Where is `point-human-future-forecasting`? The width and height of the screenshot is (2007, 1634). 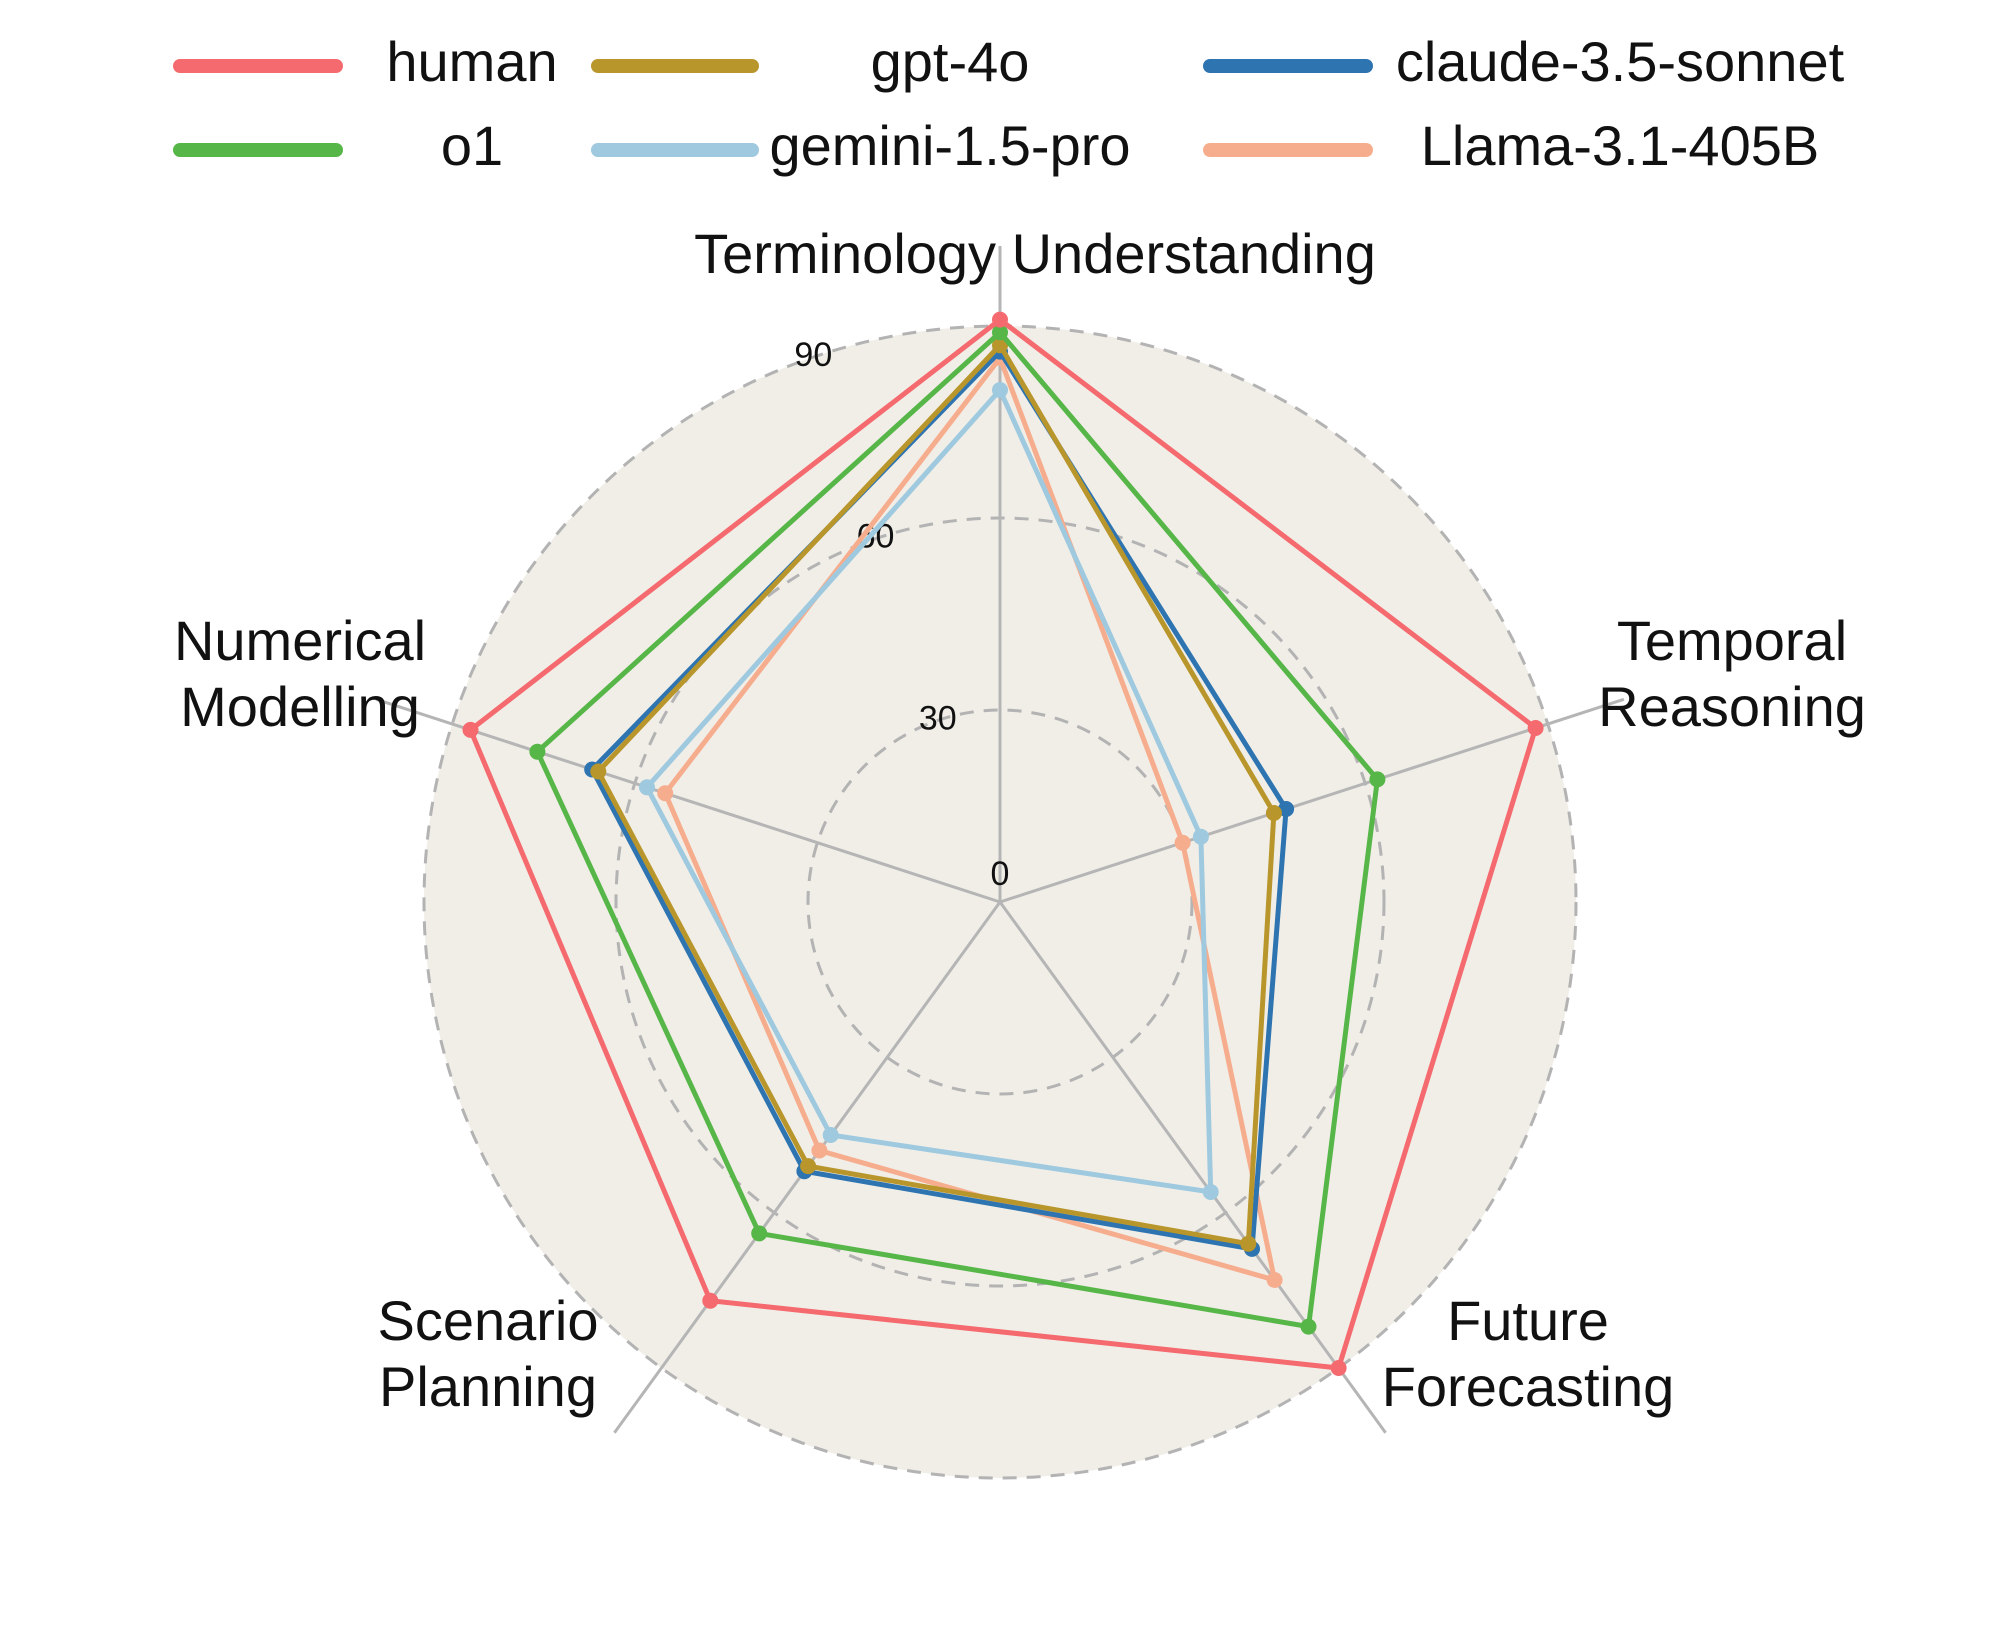
point-human-future-forecasting is located at coordinates (1338, 1368).